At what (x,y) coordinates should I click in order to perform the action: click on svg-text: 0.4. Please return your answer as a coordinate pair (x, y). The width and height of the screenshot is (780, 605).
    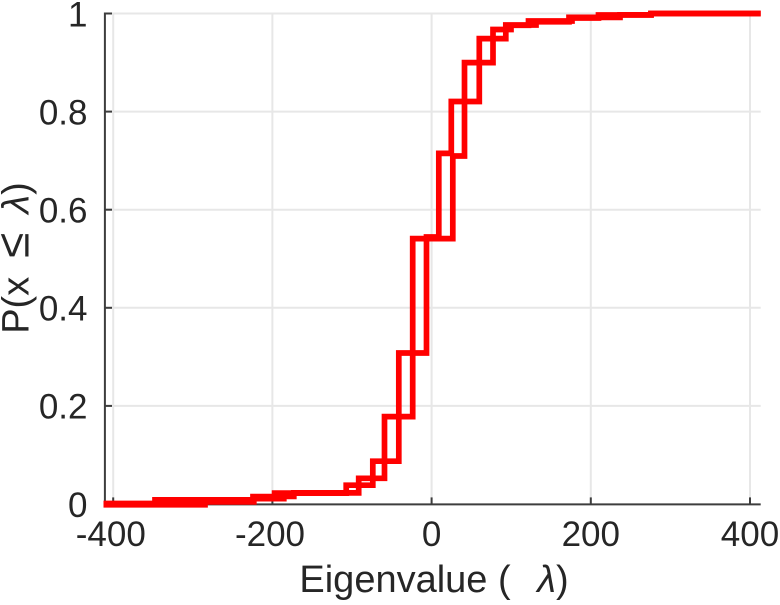
    Looking at the image, I should click on (63, 309).